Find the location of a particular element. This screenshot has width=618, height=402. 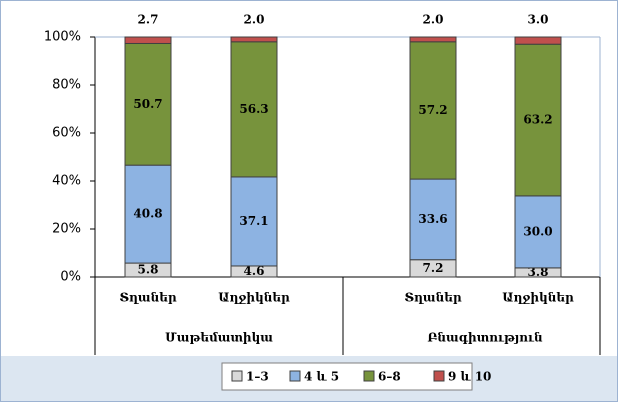

y-tick-label: 80% is located at coordinates (66, 85).